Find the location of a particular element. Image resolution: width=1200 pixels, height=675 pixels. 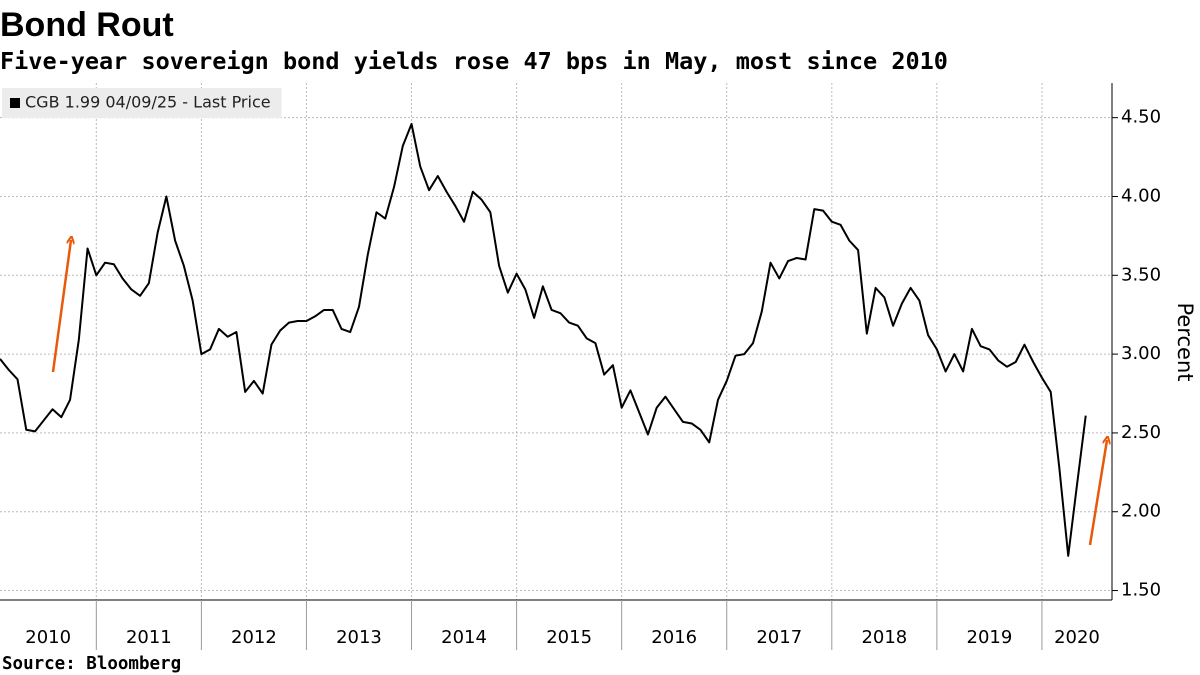

x-tick-label: 2011 is located at coordinates (149, 637).